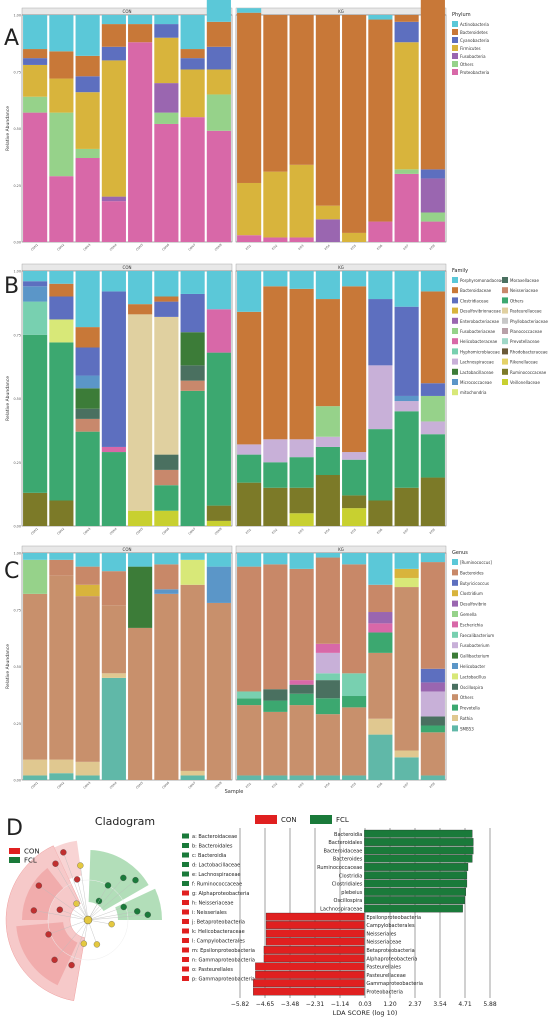  What do you see at coordinates (473, 56) in the screenshot?
I see `legend-label: Fusobacteria` at bounding box center [473, 56].